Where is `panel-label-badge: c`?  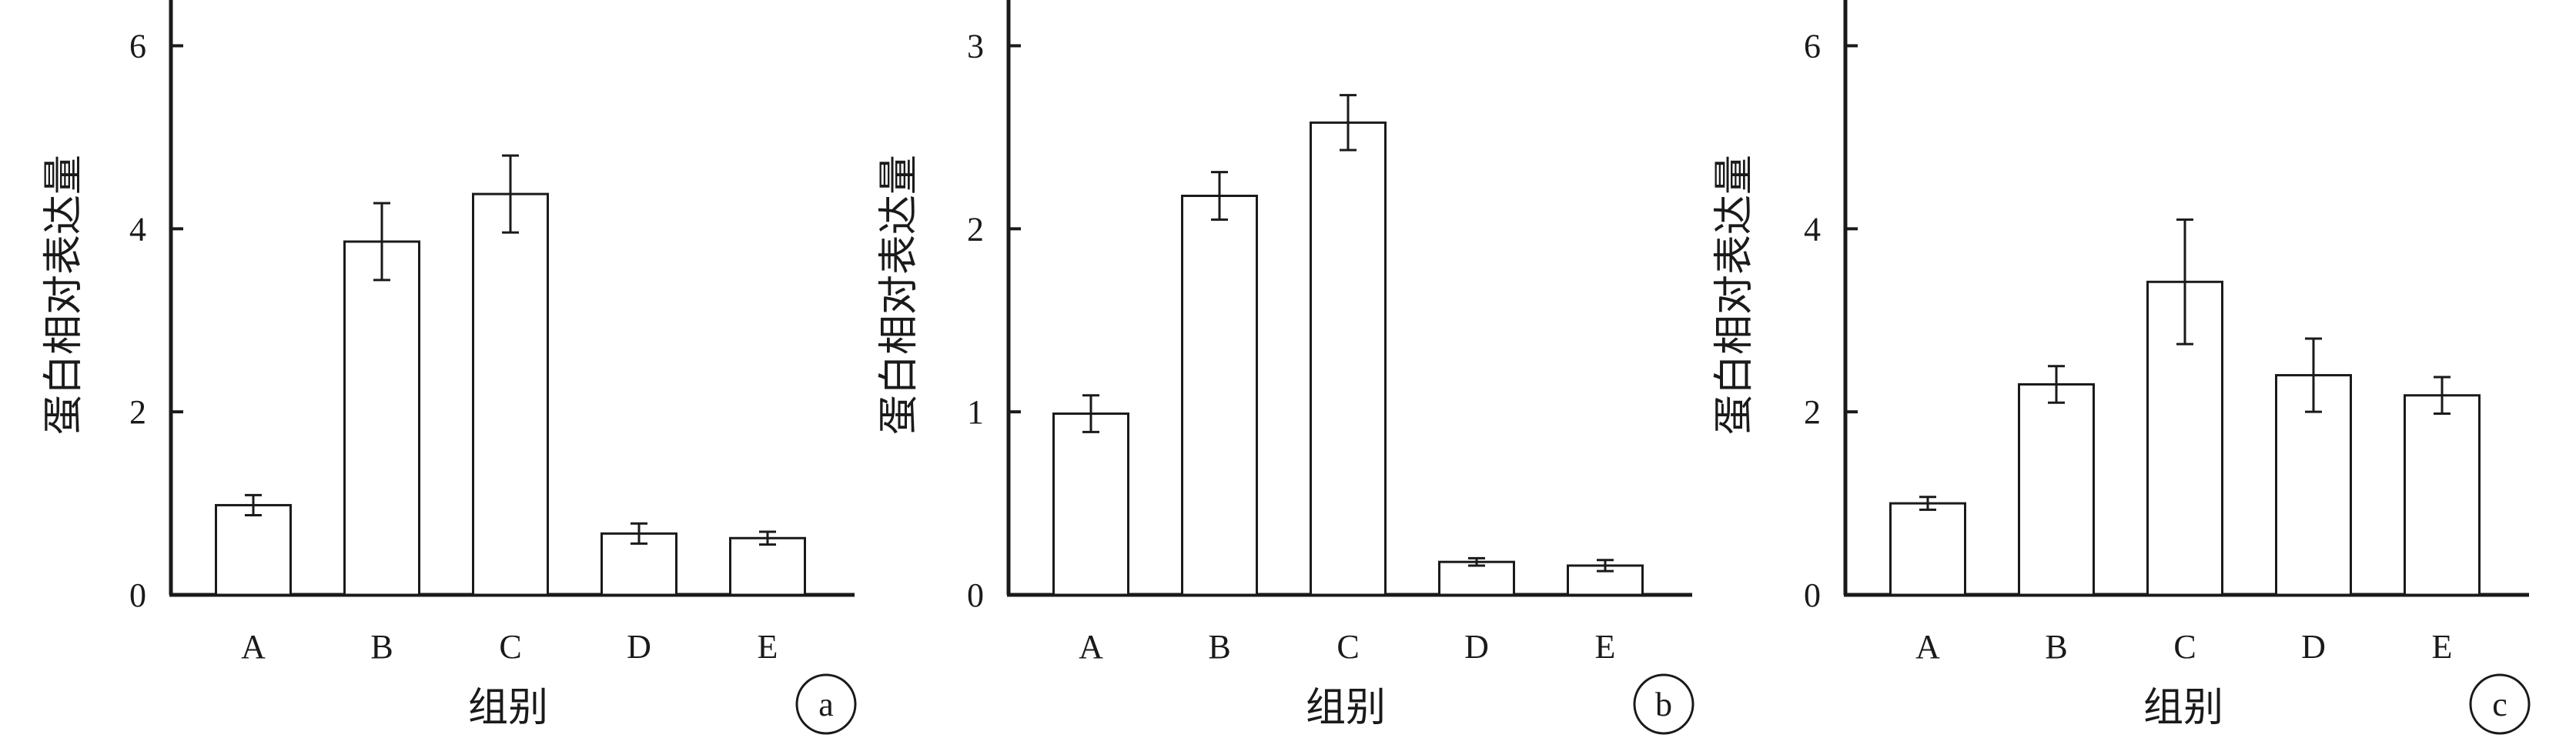
panel-label-badge: c is located at coordinates (2500, 704).